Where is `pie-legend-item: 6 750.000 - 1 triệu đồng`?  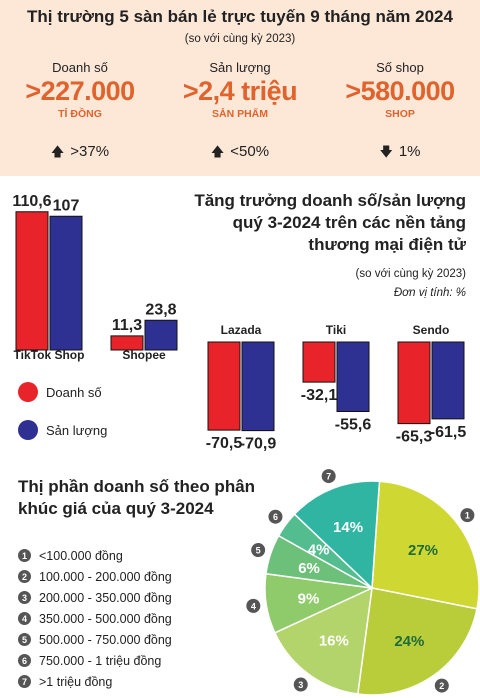 pie-legend-item: 6 750.000 - 1 triệu đồng is located at coordinates (95, 660).